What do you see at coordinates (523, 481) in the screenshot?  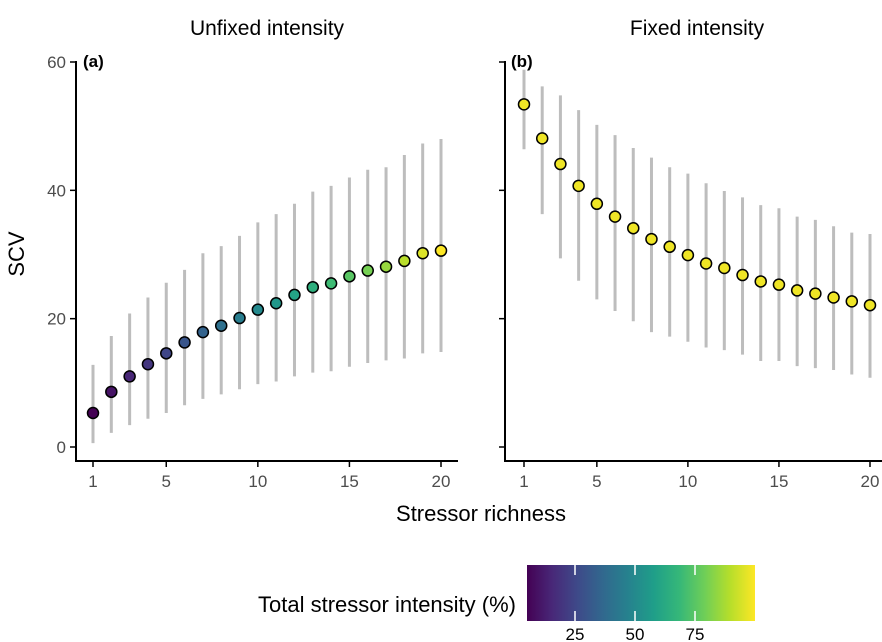 I see `panel-b-xtick-label-1: 1` at bounding box center [523, 481].